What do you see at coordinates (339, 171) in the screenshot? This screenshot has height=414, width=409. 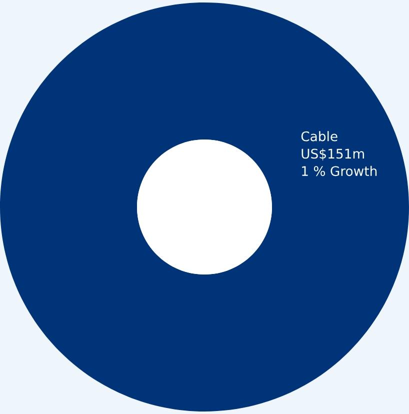 I see `text: 1 % Growth` at bounding box center [339, 171].